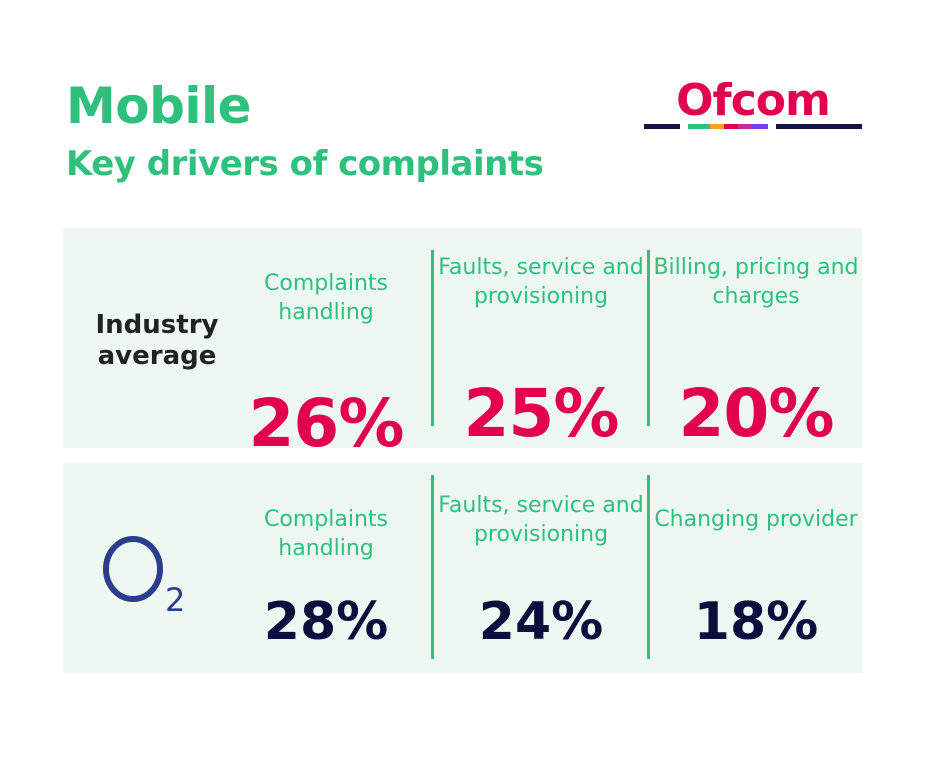  What do you see at coordinates (326, 622) in the screenshot?
I see `cell-value: 28%` at bounding box center [326, 622].